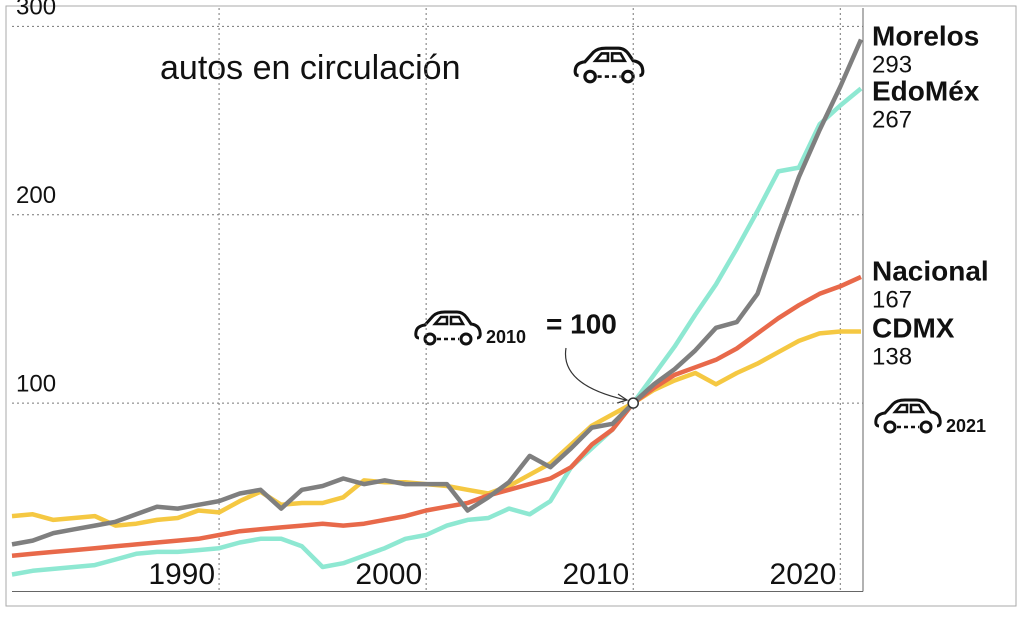  Describe the element at coordinates (913, 327) in the screenshot. I see `legend-label: CDMX` at that location.